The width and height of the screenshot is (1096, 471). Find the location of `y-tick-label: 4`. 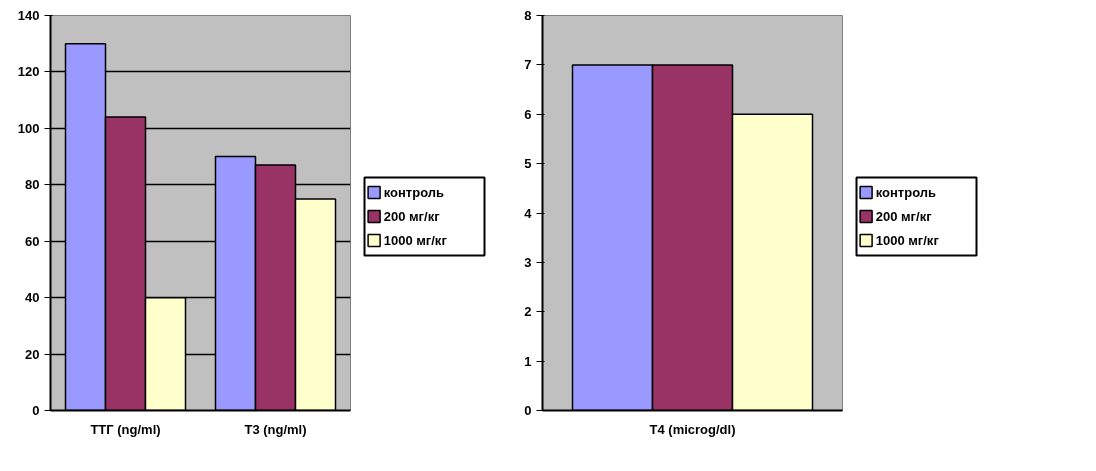

y-tick-label: 4 is located at coordinates (528, 213).